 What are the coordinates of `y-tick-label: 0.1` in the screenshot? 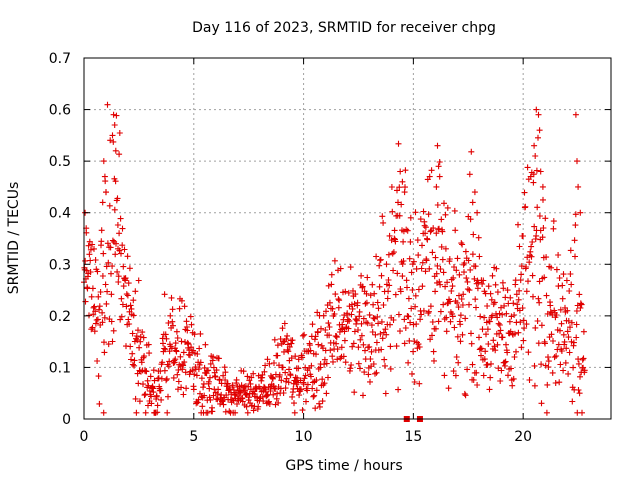 It's located at (60, 368).